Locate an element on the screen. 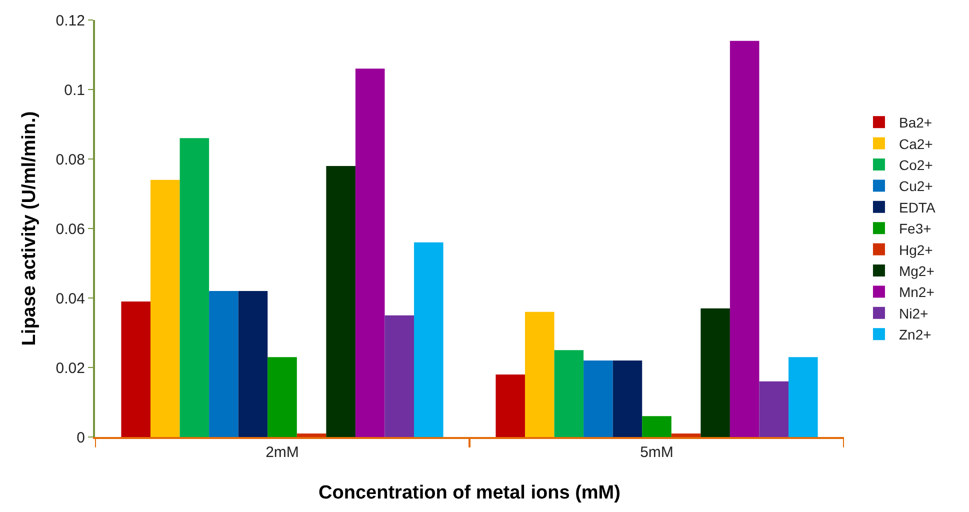 The height and width of the screenshot is (512, 969). legend-label: Mn2+ is located at coordinates (916, 292).